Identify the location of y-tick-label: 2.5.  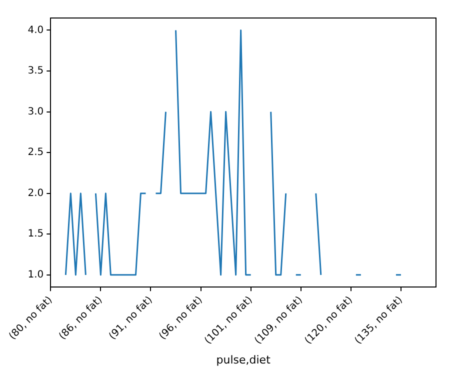
(36, 152).